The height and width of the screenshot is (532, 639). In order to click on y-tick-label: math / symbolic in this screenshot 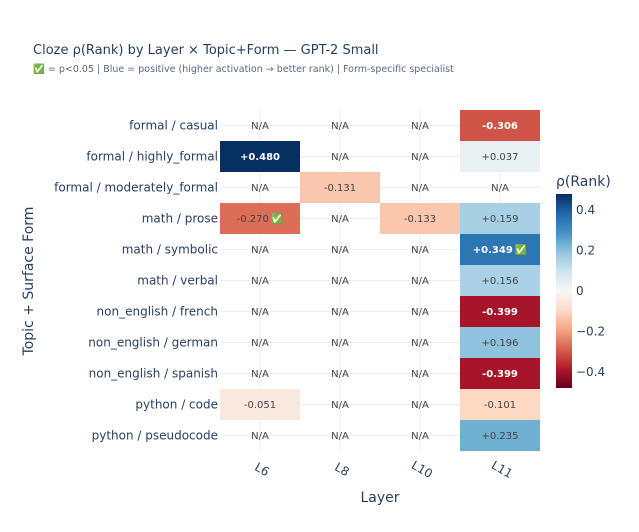, I will do `click(170, 250)`.